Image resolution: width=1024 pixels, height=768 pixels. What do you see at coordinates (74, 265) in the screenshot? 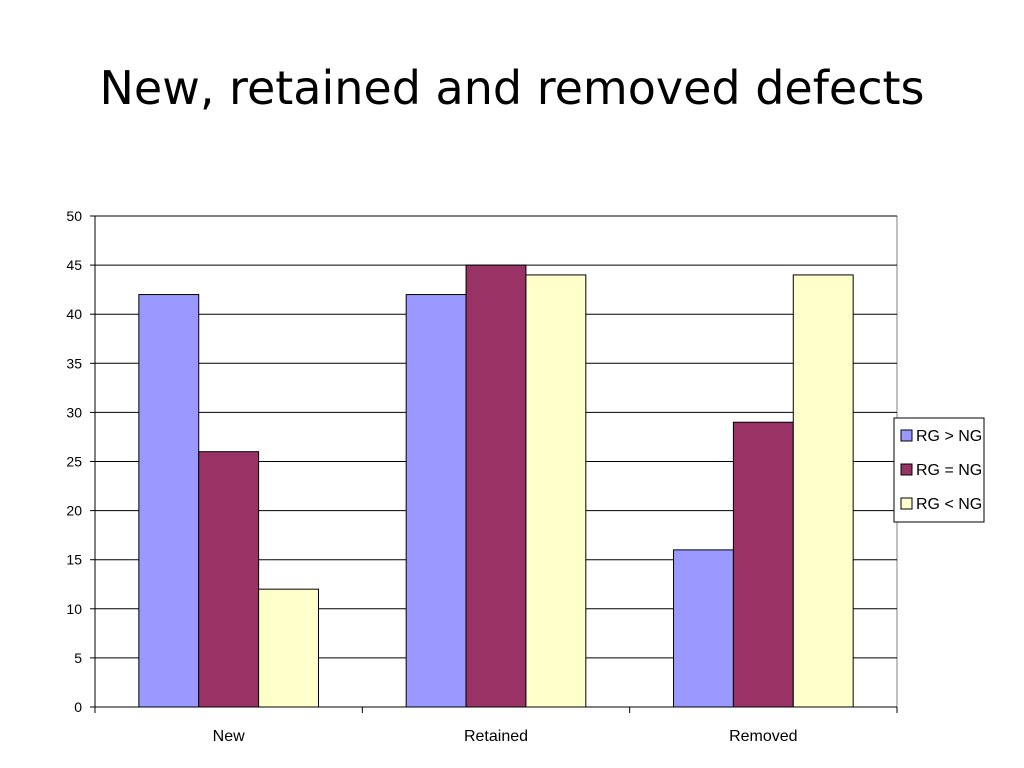
I see `y-tick-label: 45` at bounding box center [74, 265].